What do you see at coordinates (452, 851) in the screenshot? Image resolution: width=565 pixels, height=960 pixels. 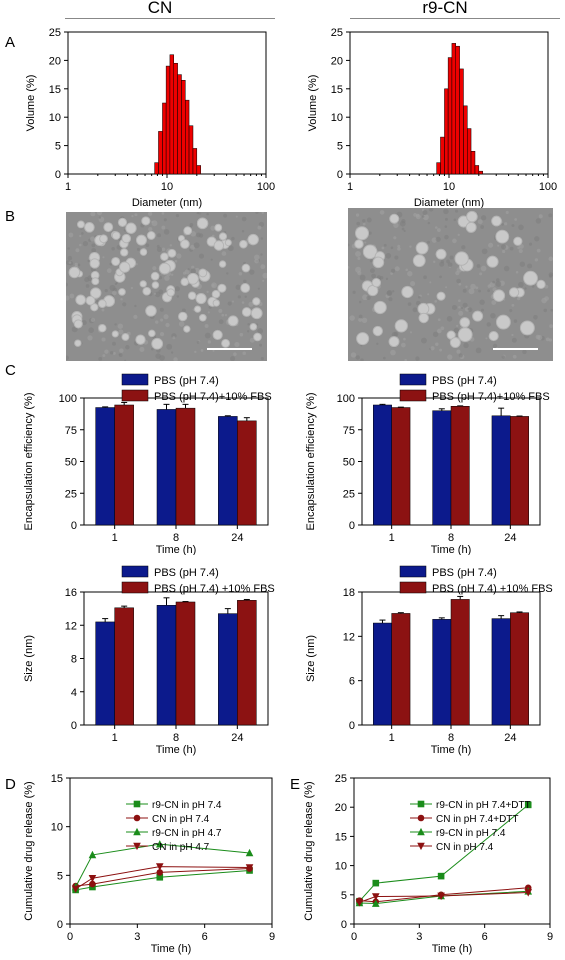 I see `plot-frame` at bounding box center [452, 851].